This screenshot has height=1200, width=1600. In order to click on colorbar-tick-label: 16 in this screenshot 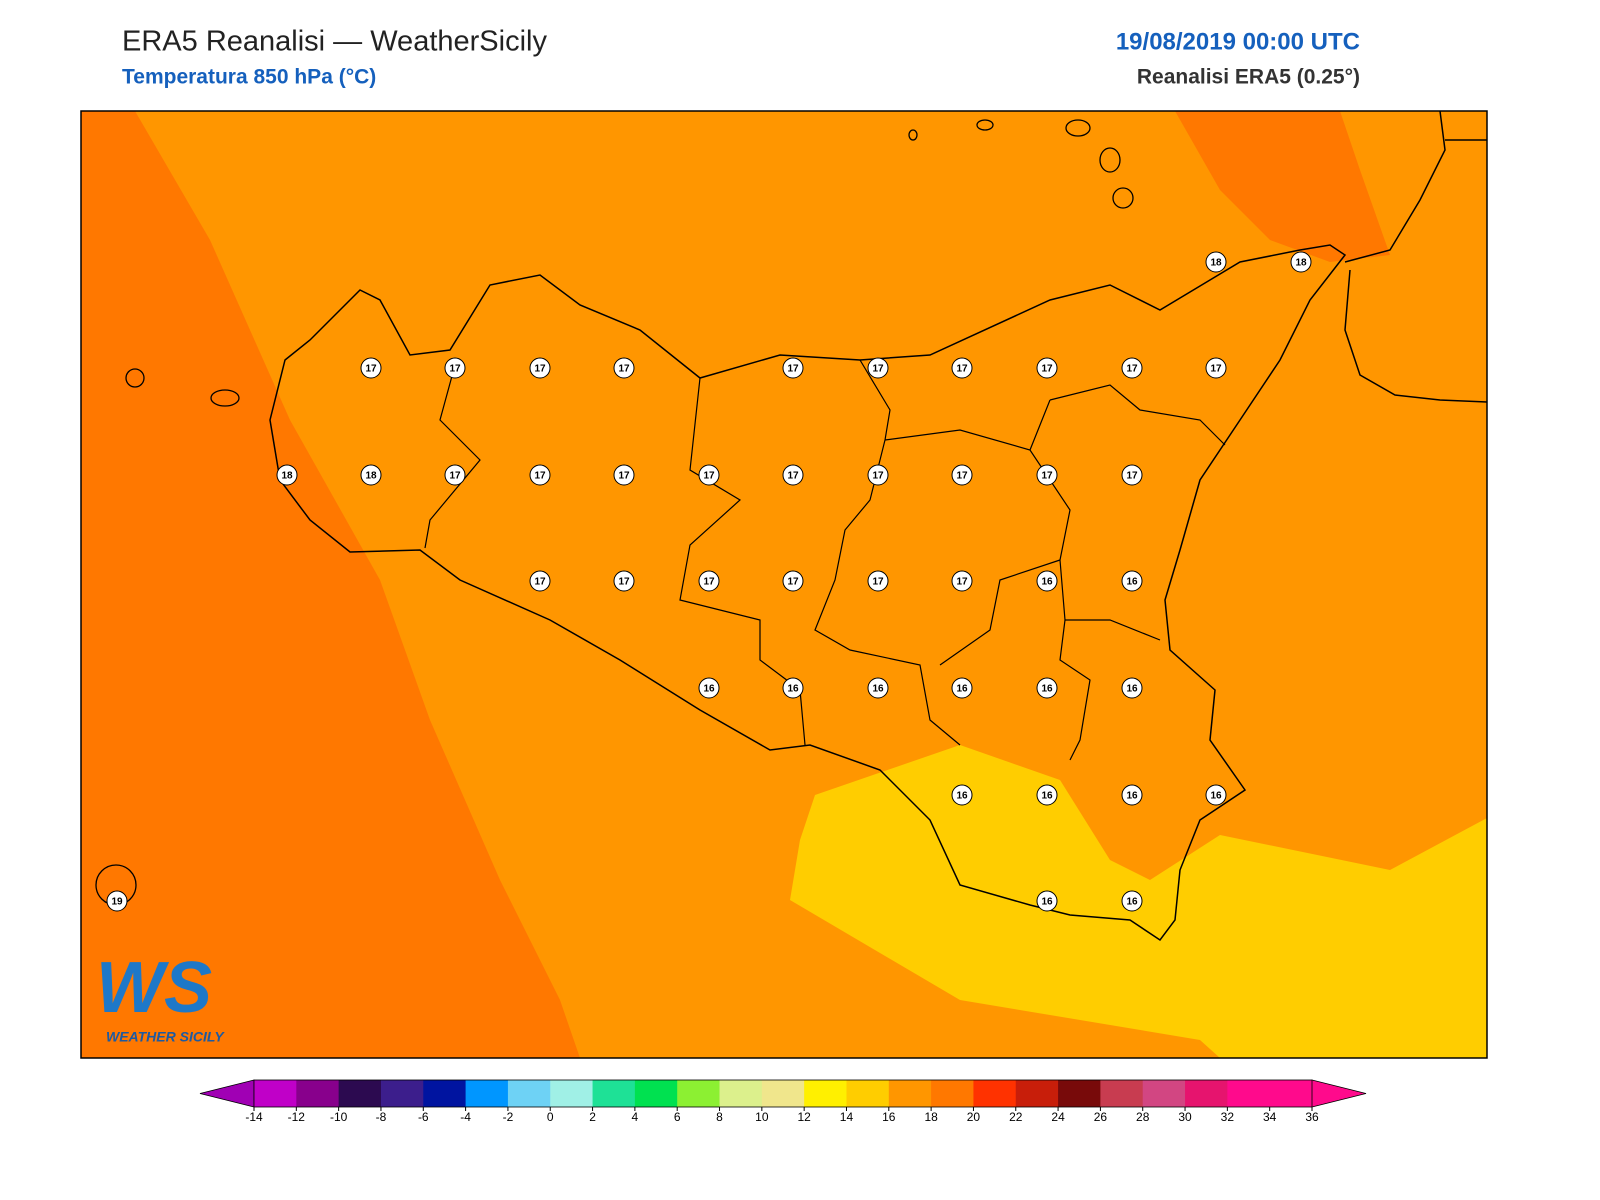, I will do `click(889, 1117)`.